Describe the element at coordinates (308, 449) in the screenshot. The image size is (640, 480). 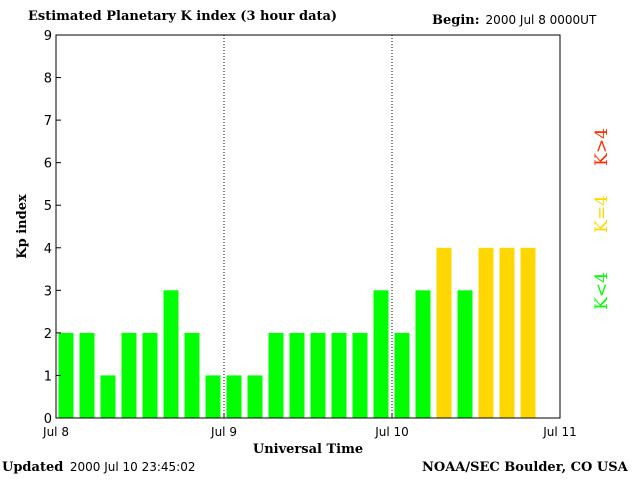
I see `x-axis-label: Universal Time` at that location.